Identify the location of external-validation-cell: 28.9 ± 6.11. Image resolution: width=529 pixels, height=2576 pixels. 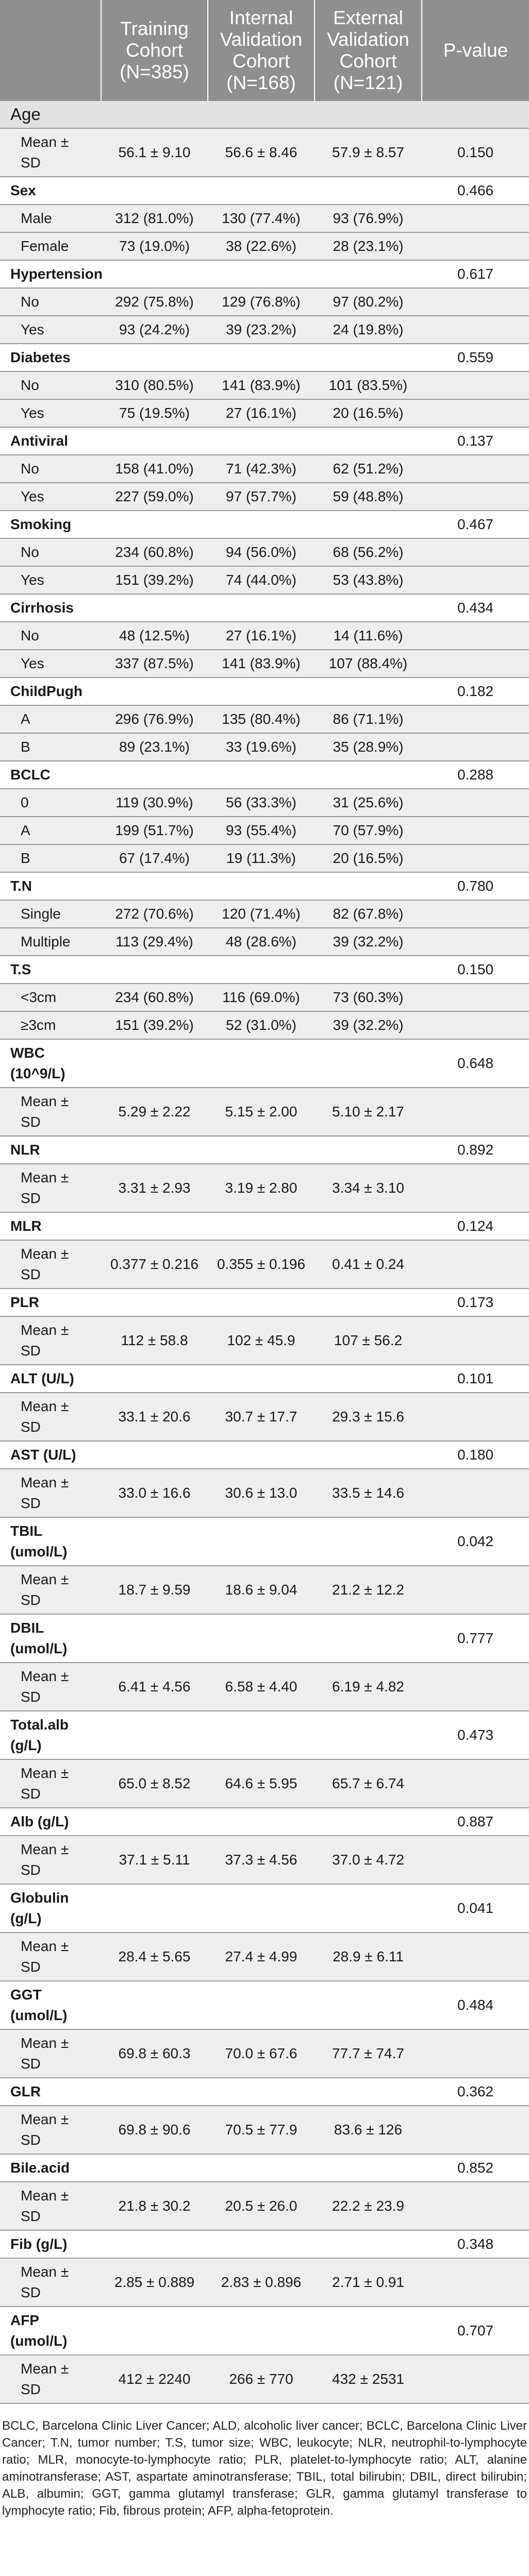
(368, 1957).